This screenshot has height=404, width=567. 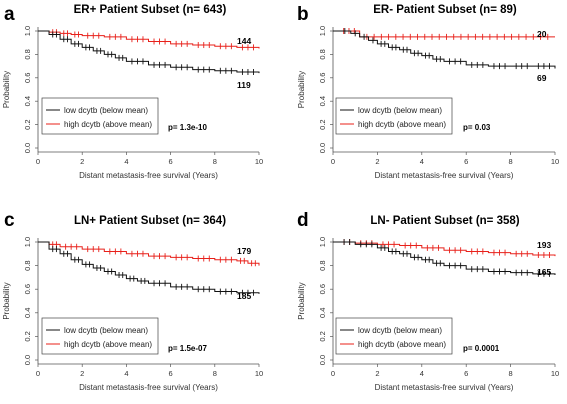 I want to click on n-label-low: 119, so click(x=244, y=85).